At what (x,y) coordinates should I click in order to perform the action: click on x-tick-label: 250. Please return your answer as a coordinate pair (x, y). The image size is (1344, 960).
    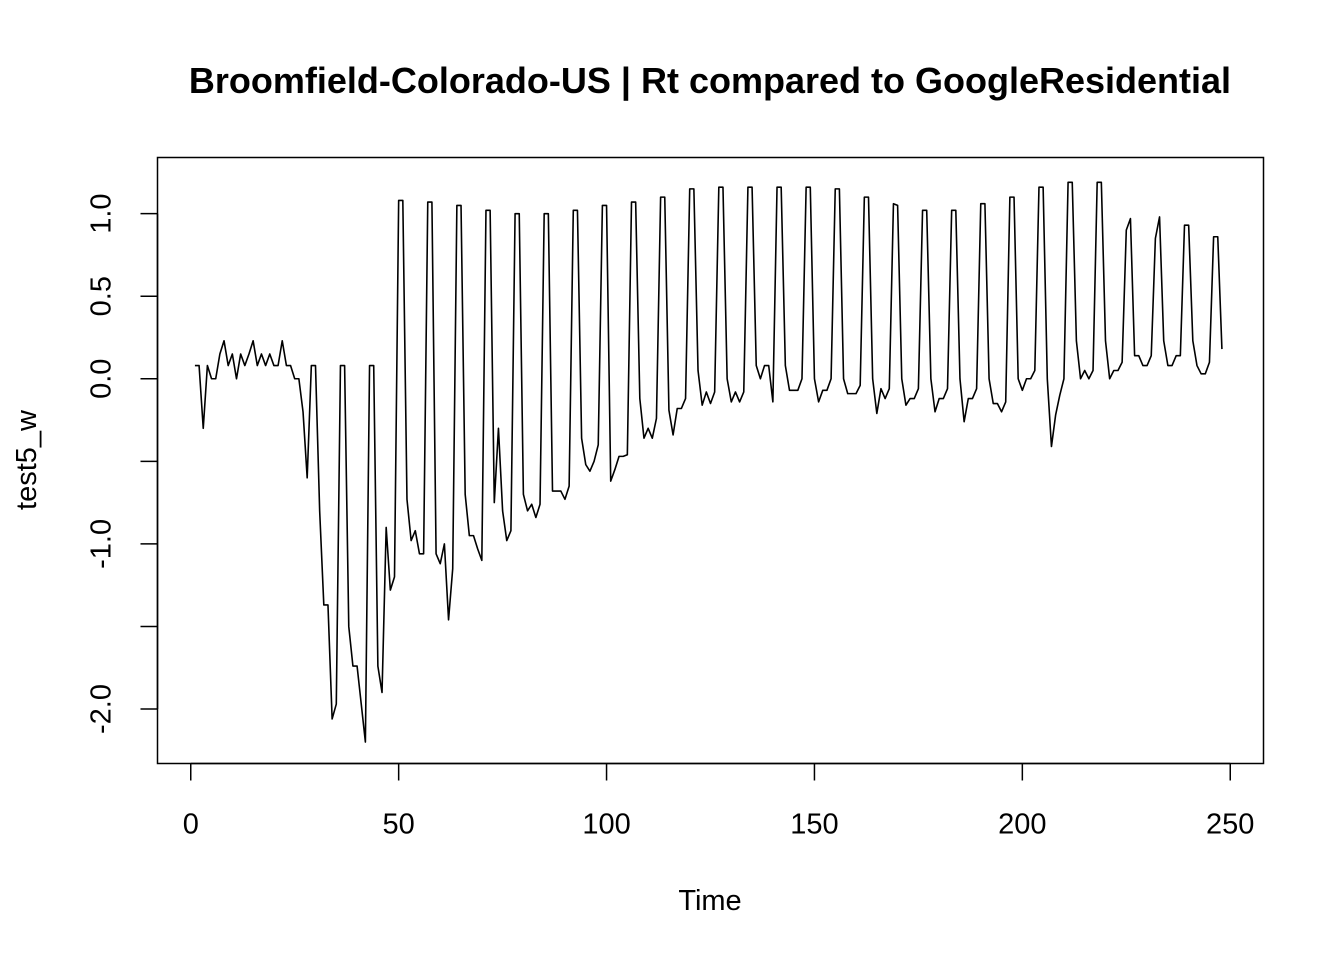
    Looking at the image, I should click on (1230, 825).